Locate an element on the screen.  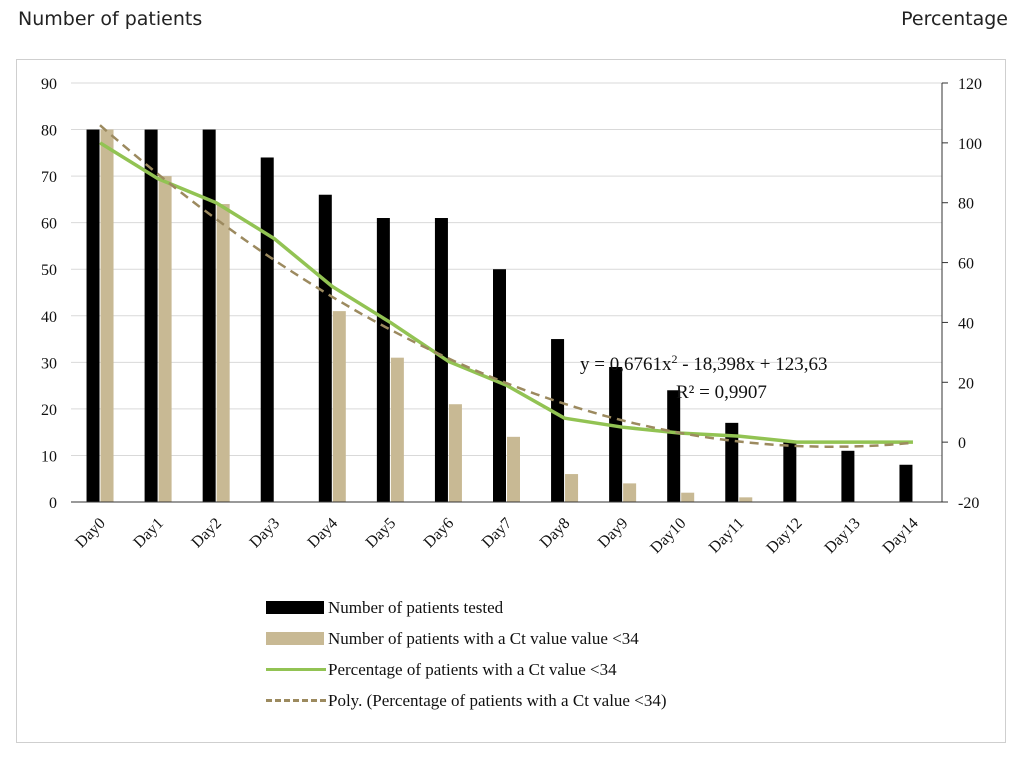
right-tick-label: 100 is located at coordinates (970, 144).